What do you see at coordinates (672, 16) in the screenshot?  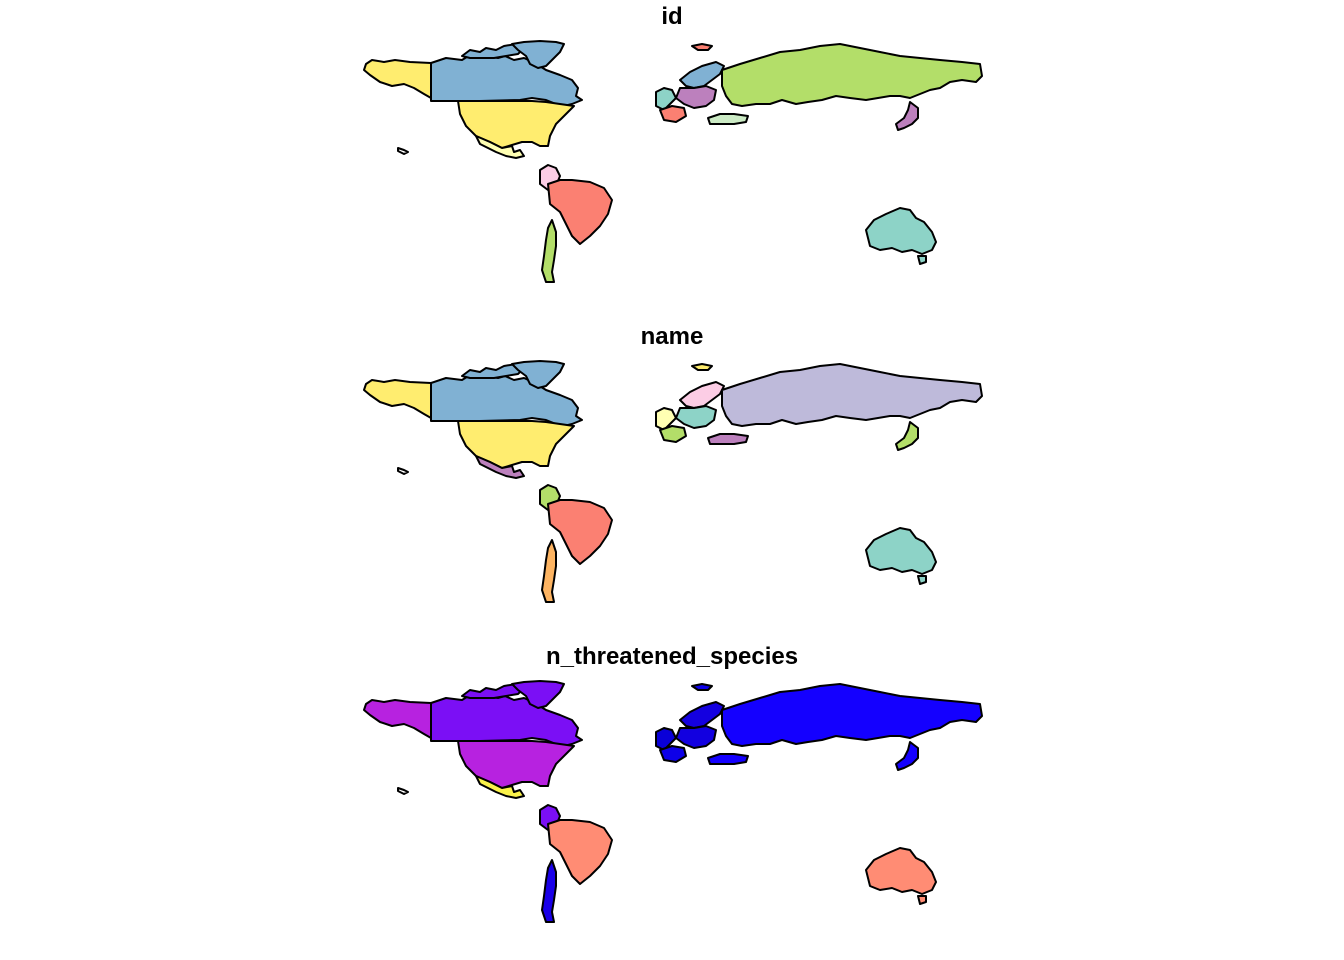 I see `panel-title: id` at bounding box center [672, 16].